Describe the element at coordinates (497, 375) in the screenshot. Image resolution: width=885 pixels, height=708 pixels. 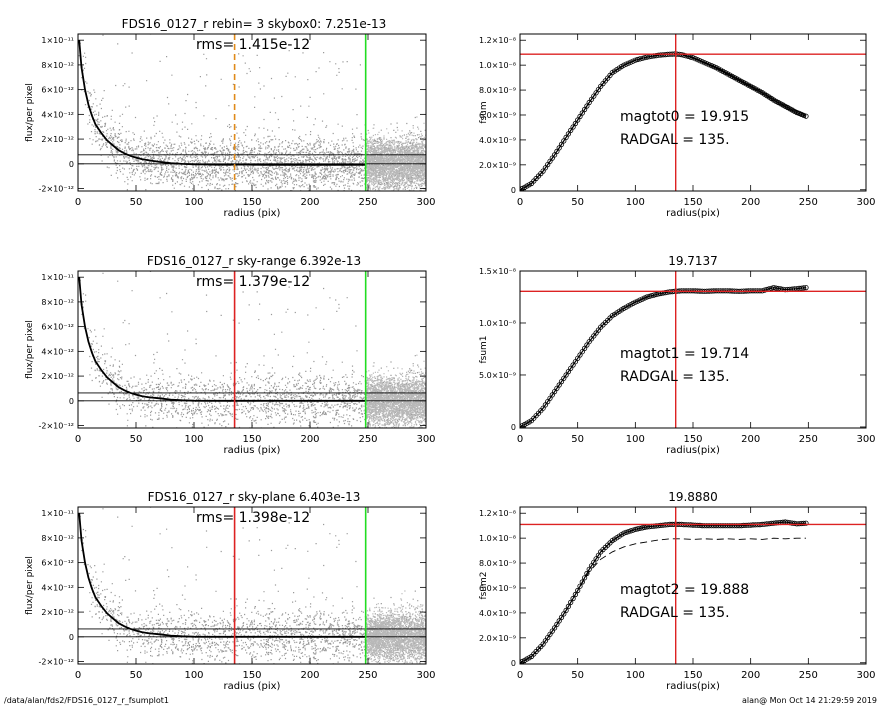
I see `y-tick-label: 5.0×10⁻⁹` at that location.